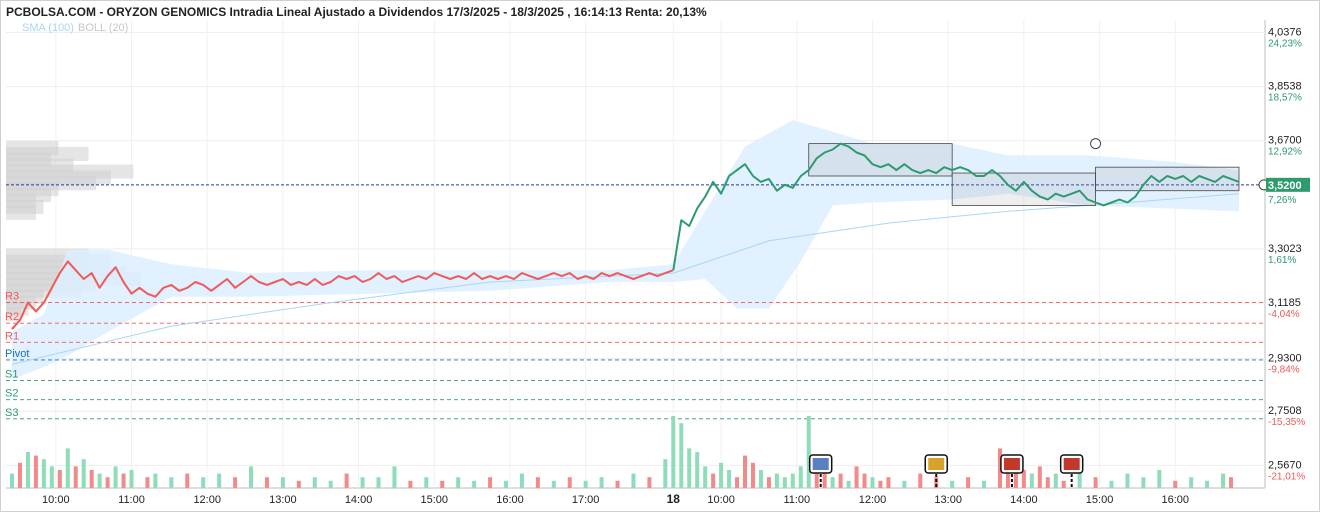 The image size is (1320, 512). Describe the element at coordinates (948, 500) in the screenshot. I see `x-tick-label: 13:00` at that location.